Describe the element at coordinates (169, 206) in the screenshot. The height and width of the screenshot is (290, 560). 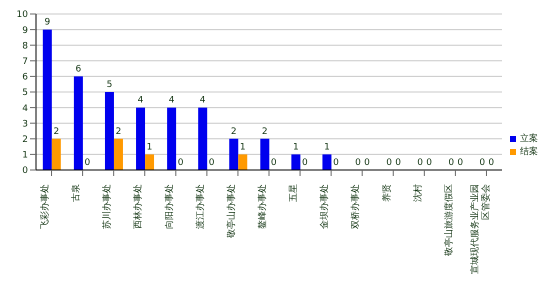
I see `x-tick-label: 向阳办事处` at that location.